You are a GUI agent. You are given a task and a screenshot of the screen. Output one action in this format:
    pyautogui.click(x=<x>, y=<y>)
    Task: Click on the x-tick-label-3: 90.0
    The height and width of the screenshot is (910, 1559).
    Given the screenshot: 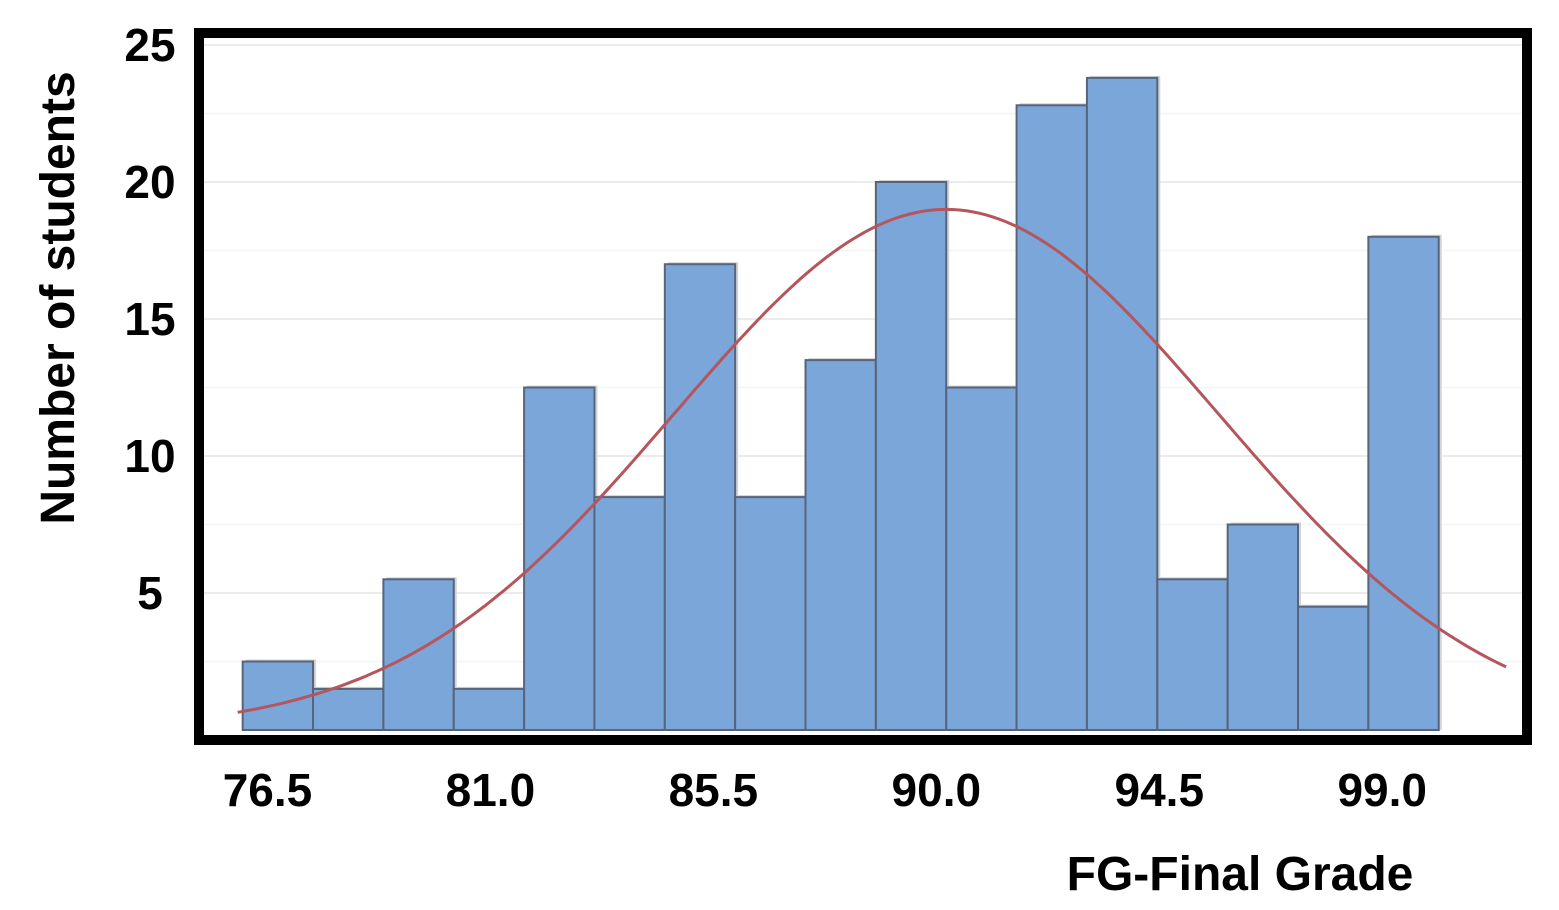 What is the action you would take?
    pyautogui.click(x=937, y=790)
    